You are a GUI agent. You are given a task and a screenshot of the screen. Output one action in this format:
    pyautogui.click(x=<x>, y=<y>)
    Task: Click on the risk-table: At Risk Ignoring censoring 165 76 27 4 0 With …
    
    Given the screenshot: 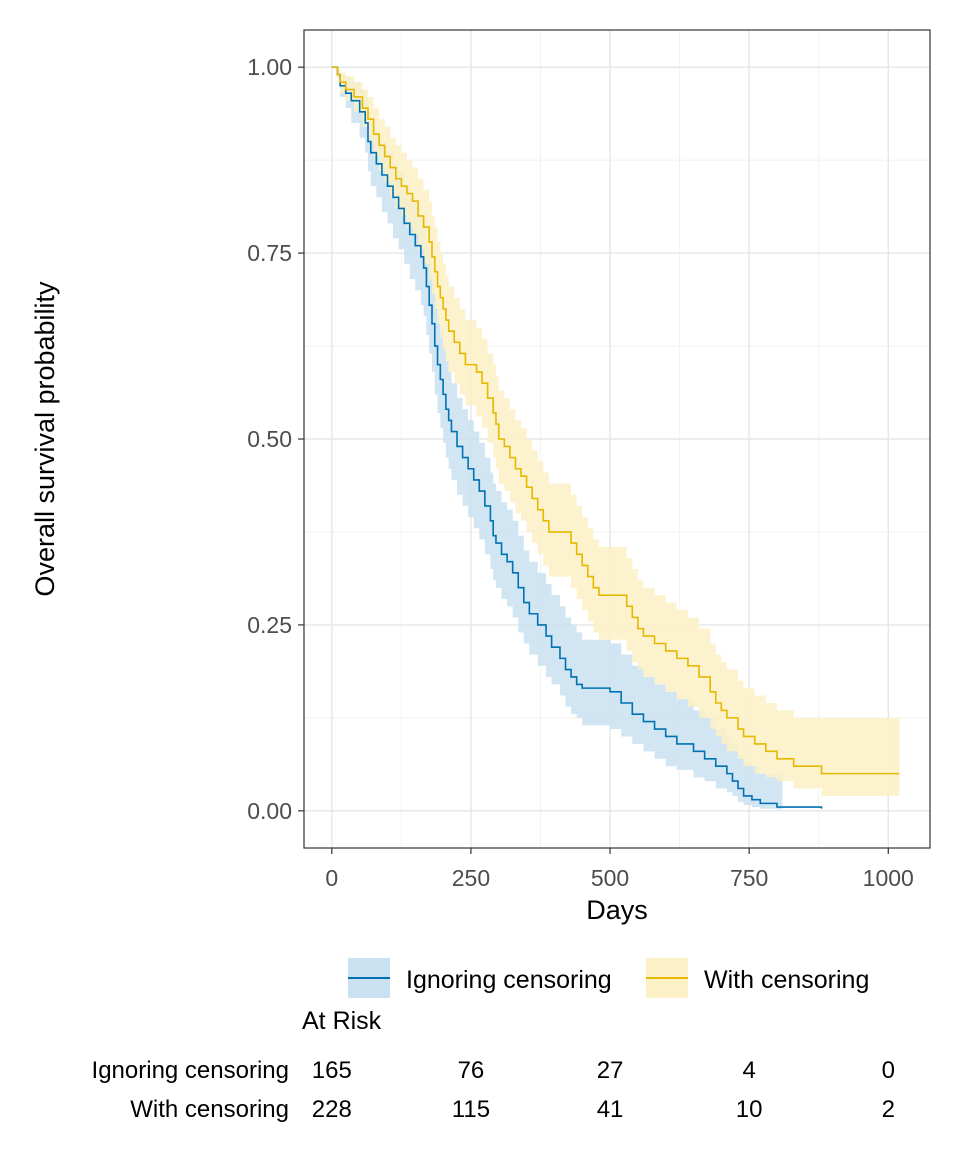 What is the action you would take?
    pyautogui.click(x=493, y=1065)
    